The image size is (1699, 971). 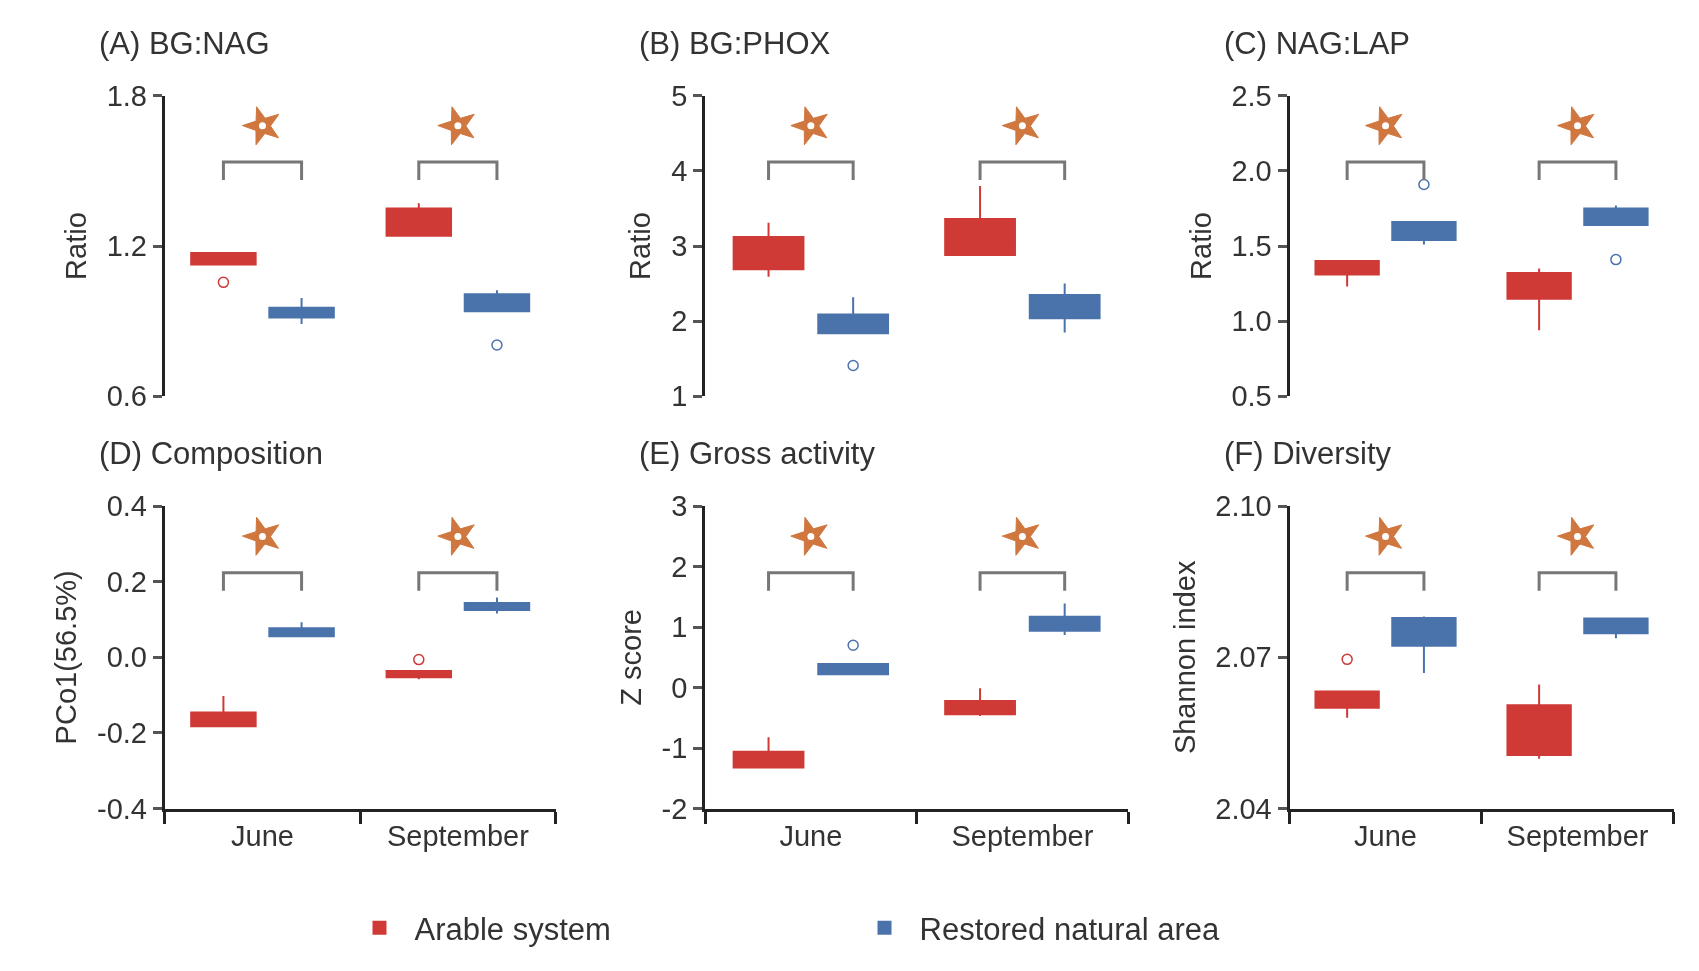 What do you see at coordinates (1243, 808) in the screenshot?
I see `y-tick-label: 2.04` at bounding box center [1243, 808].